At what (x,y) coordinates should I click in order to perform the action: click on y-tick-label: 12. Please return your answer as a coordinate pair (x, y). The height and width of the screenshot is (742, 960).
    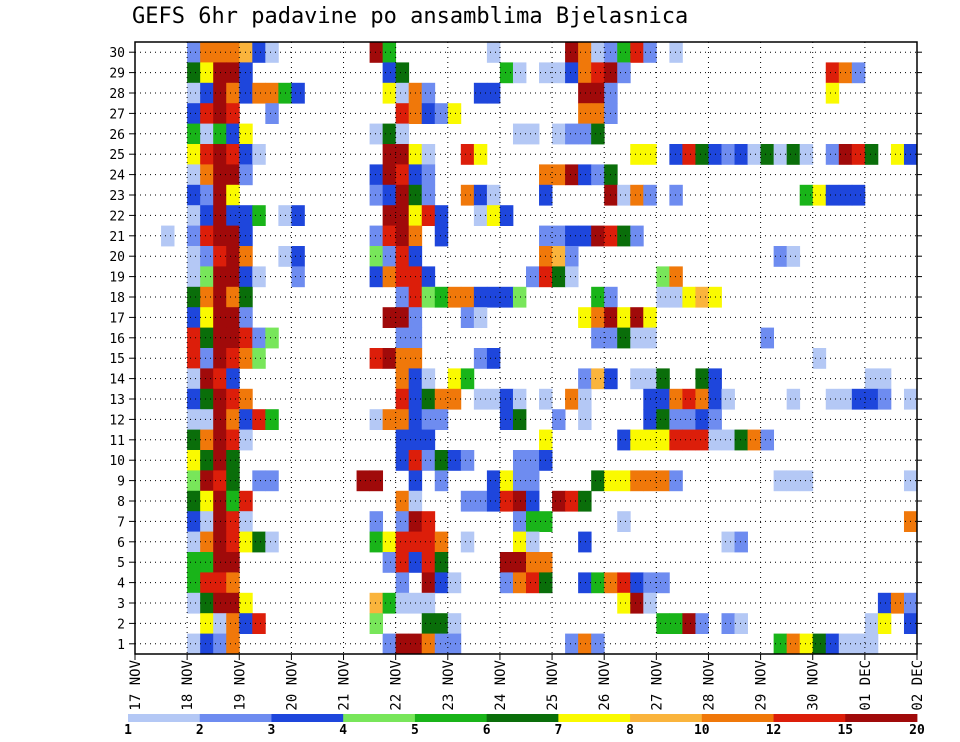
    Looking at the image, I should click on (117, 420).